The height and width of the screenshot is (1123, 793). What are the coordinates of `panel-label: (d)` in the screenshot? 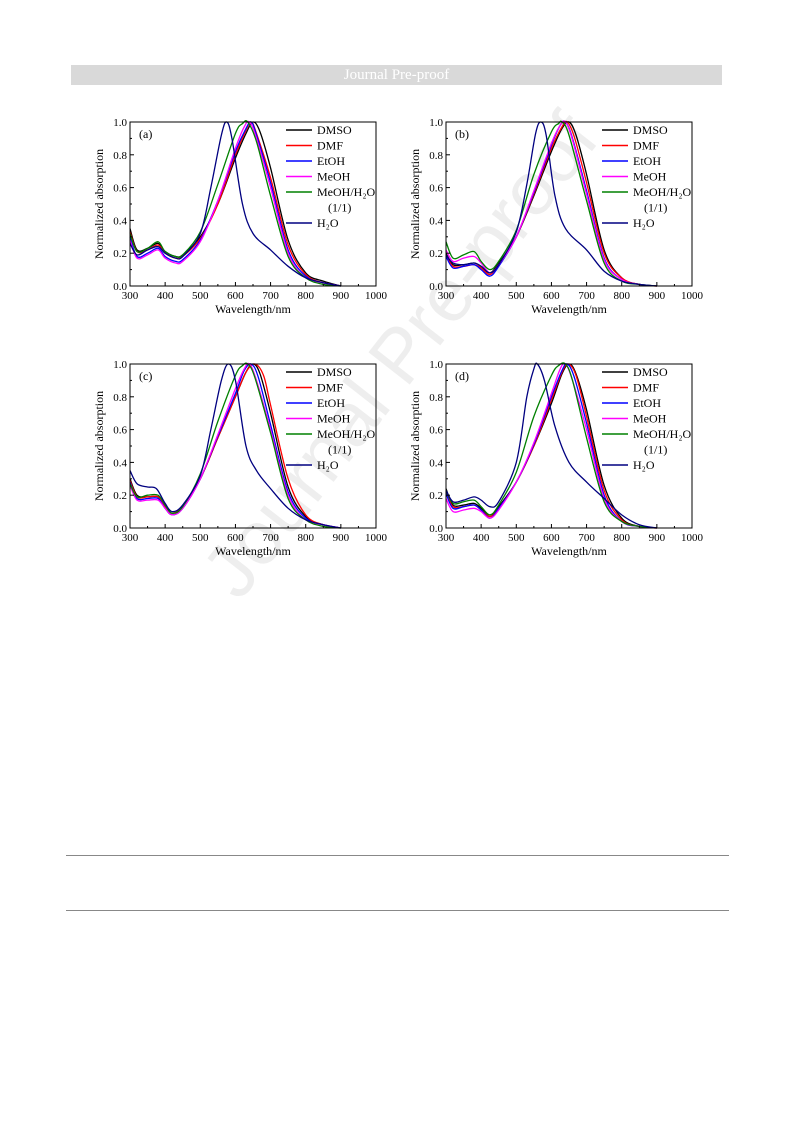 It's located at (462, 376).